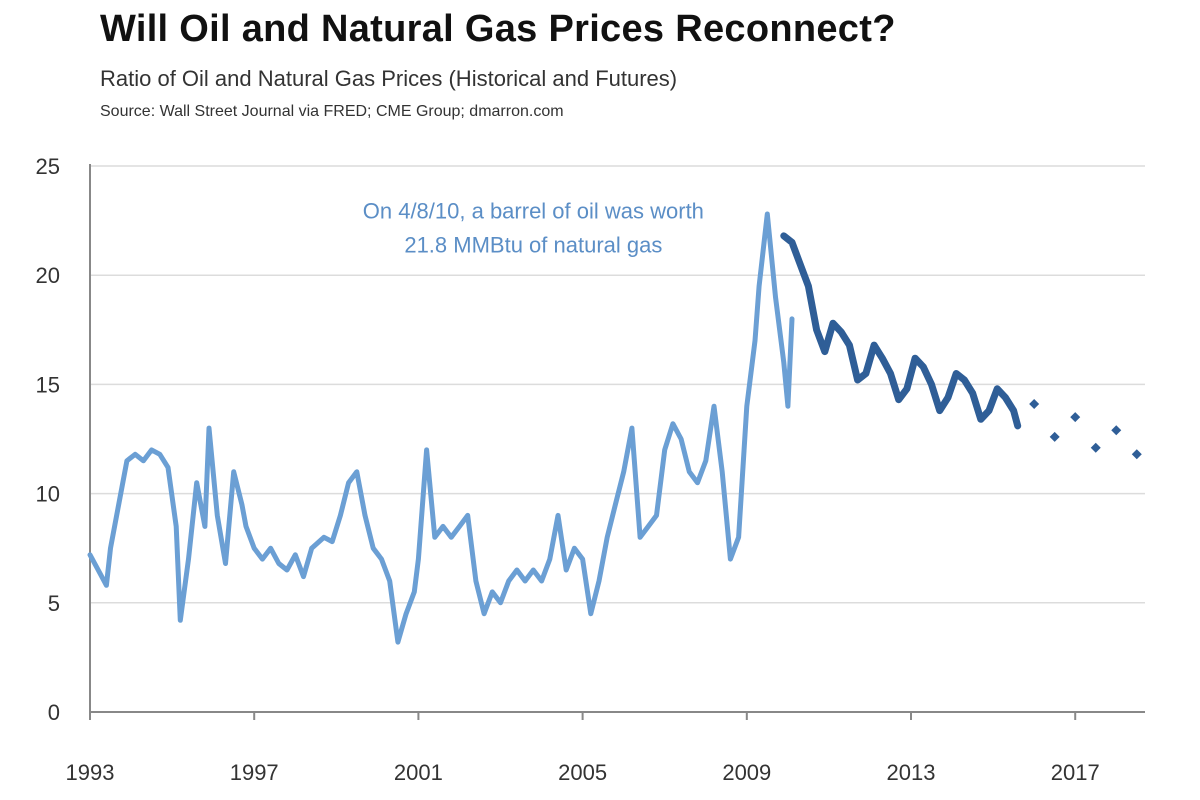 The width and height of the screenshot is (1200, 800). Describe the element at coordinates (54, 712) in the screenshot. I see `y-tick-label: 0` at that location.